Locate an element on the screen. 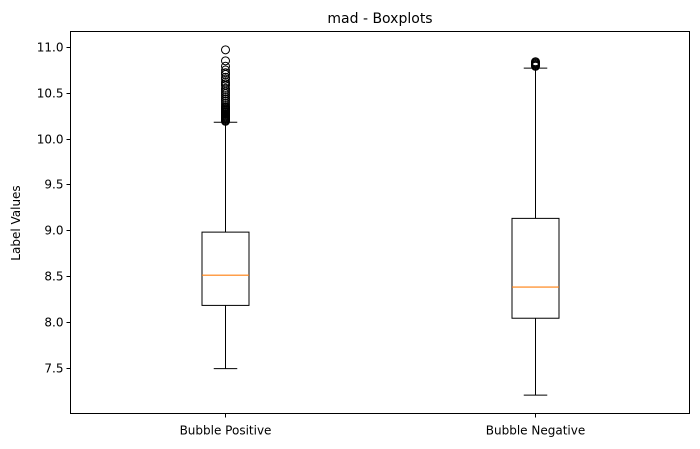  x-tick-label: Bubble Negative is located at coordinates (535, 431).